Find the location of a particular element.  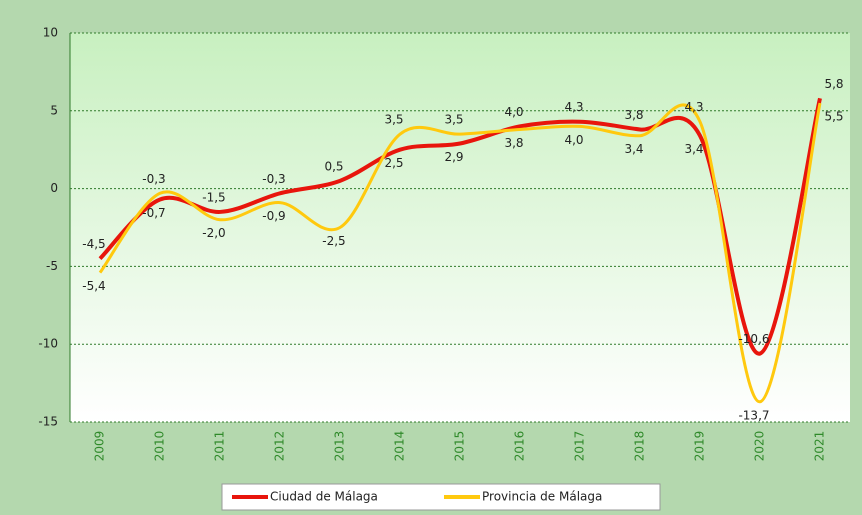

data-label: -5,4 is located at coordinates (93, 286).